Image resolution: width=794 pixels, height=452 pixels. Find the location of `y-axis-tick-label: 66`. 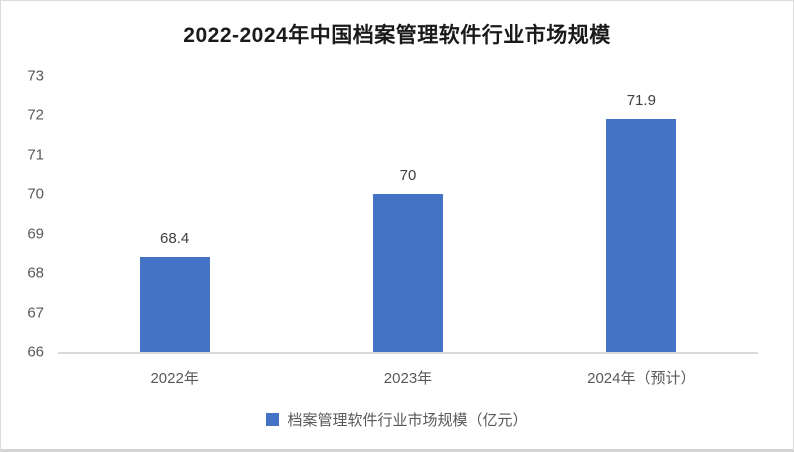

y-axis-tick-label: 66 is located at coordinates (35, 352).